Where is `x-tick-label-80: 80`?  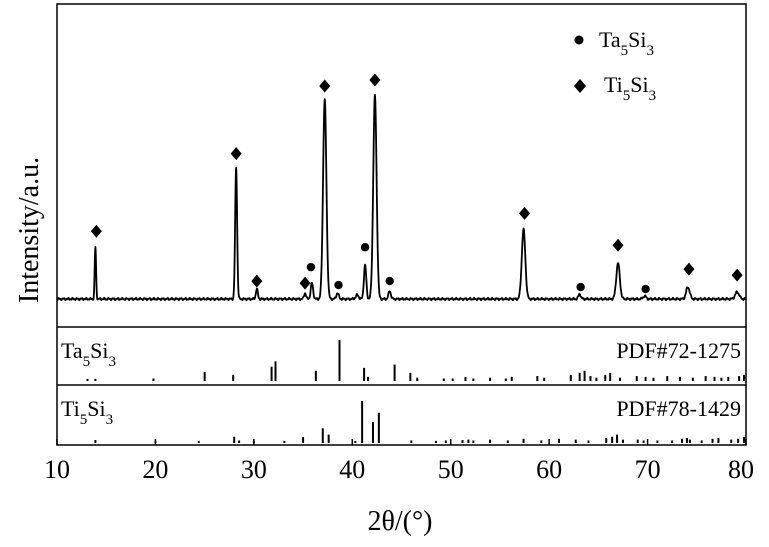
x-tick-label-80: 80 is located at coordinates (741, 469).